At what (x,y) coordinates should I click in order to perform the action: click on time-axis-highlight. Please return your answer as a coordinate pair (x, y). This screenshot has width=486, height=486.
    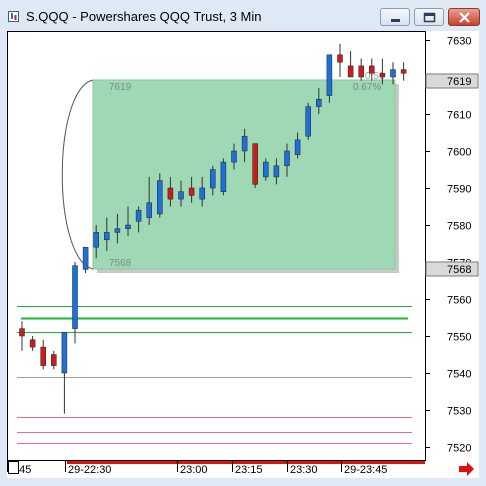
    Looking at the image, I should click on (246, 462).